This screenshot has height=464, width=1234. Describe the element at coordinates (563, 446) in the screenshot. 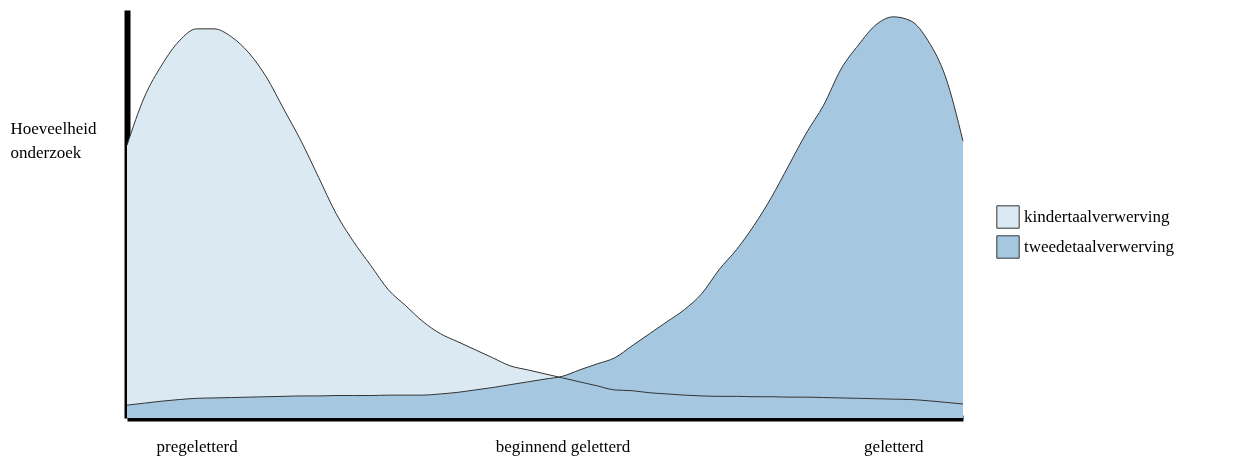

I see `x-tick-label: beginnend geletterd` at that location.